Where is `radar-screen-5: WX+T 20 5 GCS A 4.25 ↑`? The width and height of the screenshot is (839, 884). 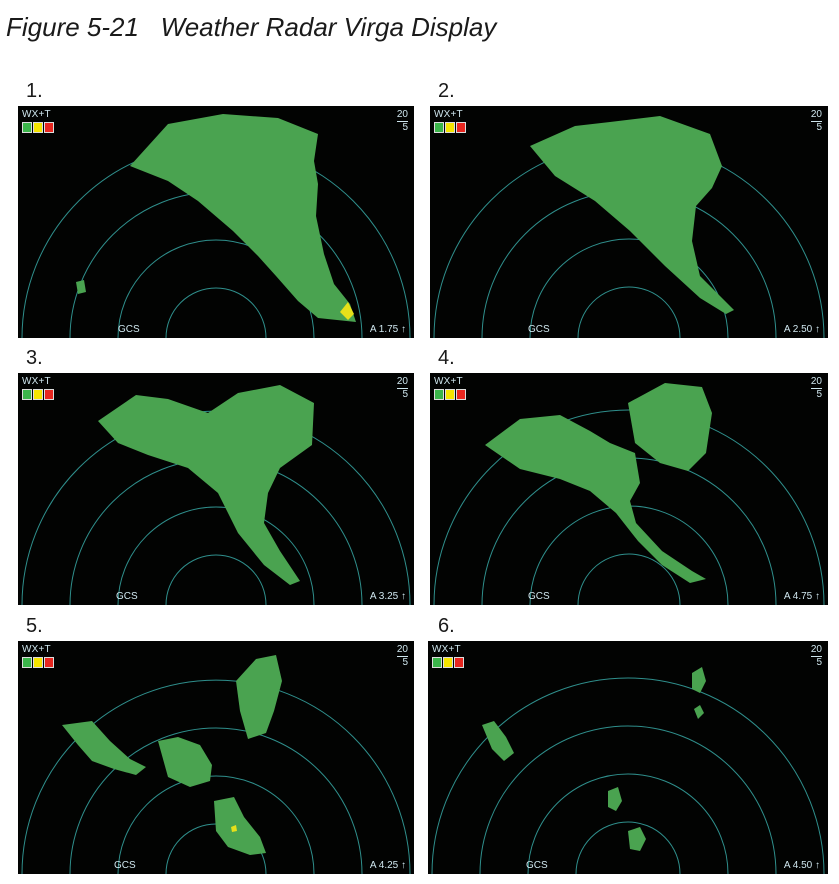
radar-screen-5: WX+T 20 5 GCS A 4.25 ↑ is located at coordinates (216, 757).